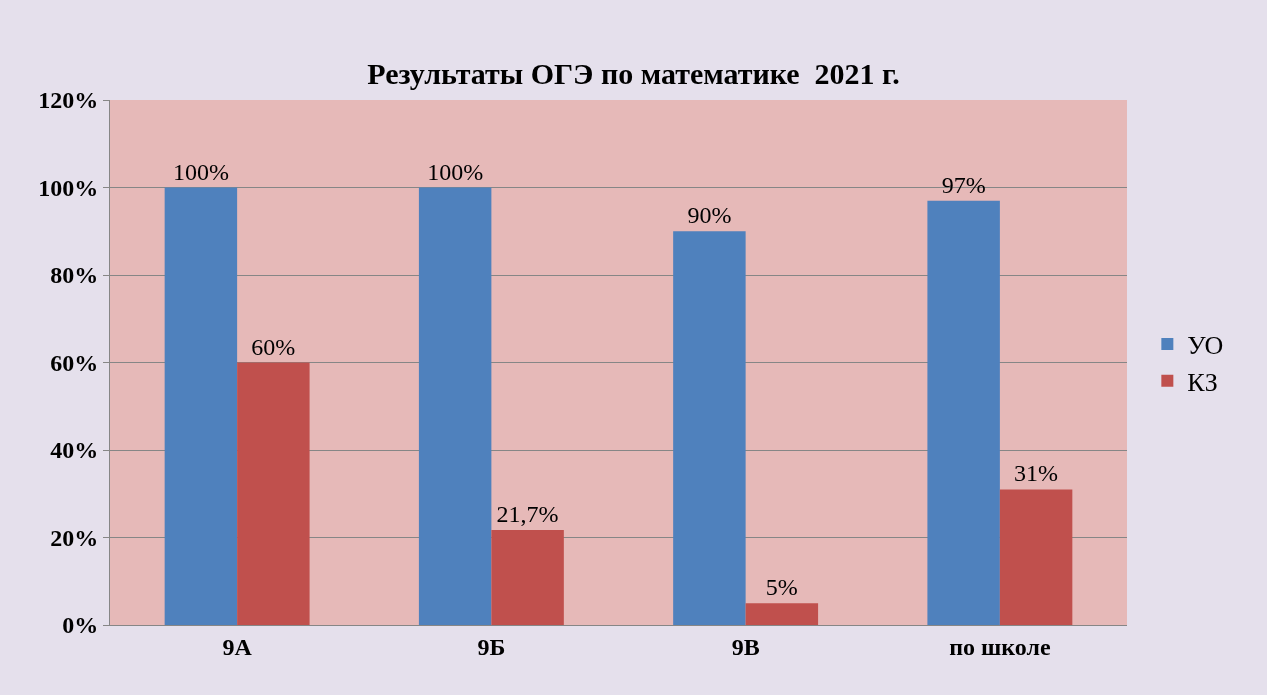 The image size is (1267, 695). I want to click on x-tick-label: 9В, so click(745, 646).